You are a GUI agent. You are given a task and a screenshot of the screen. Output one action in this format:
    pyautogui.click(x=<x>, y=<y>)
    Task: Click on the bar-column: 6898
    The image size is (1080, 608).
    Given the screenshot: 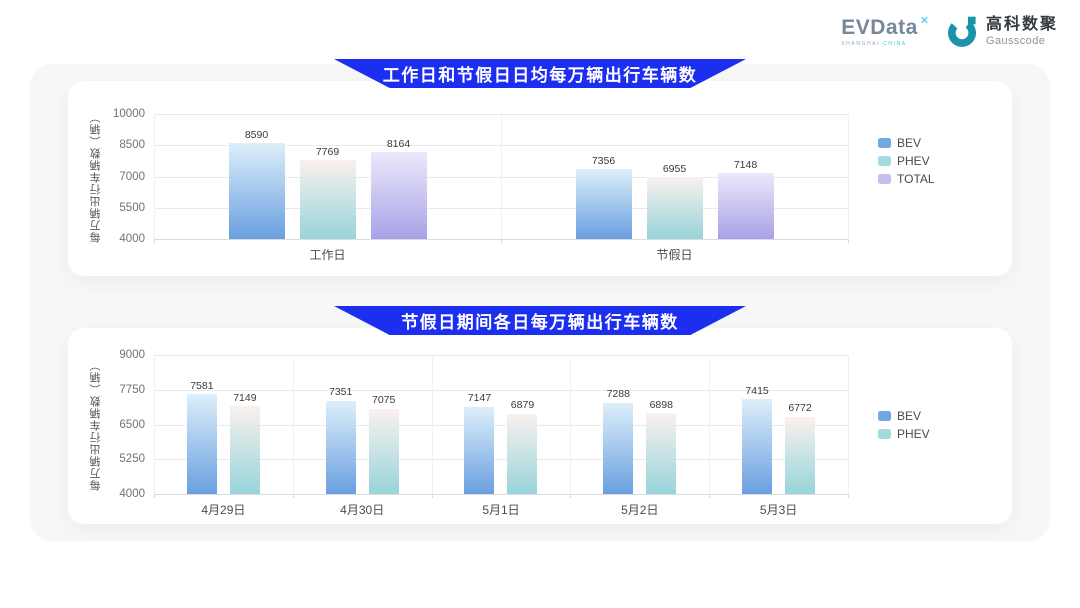 What is the action you would take?
    pyautogui.click(x=661, y=447)
    